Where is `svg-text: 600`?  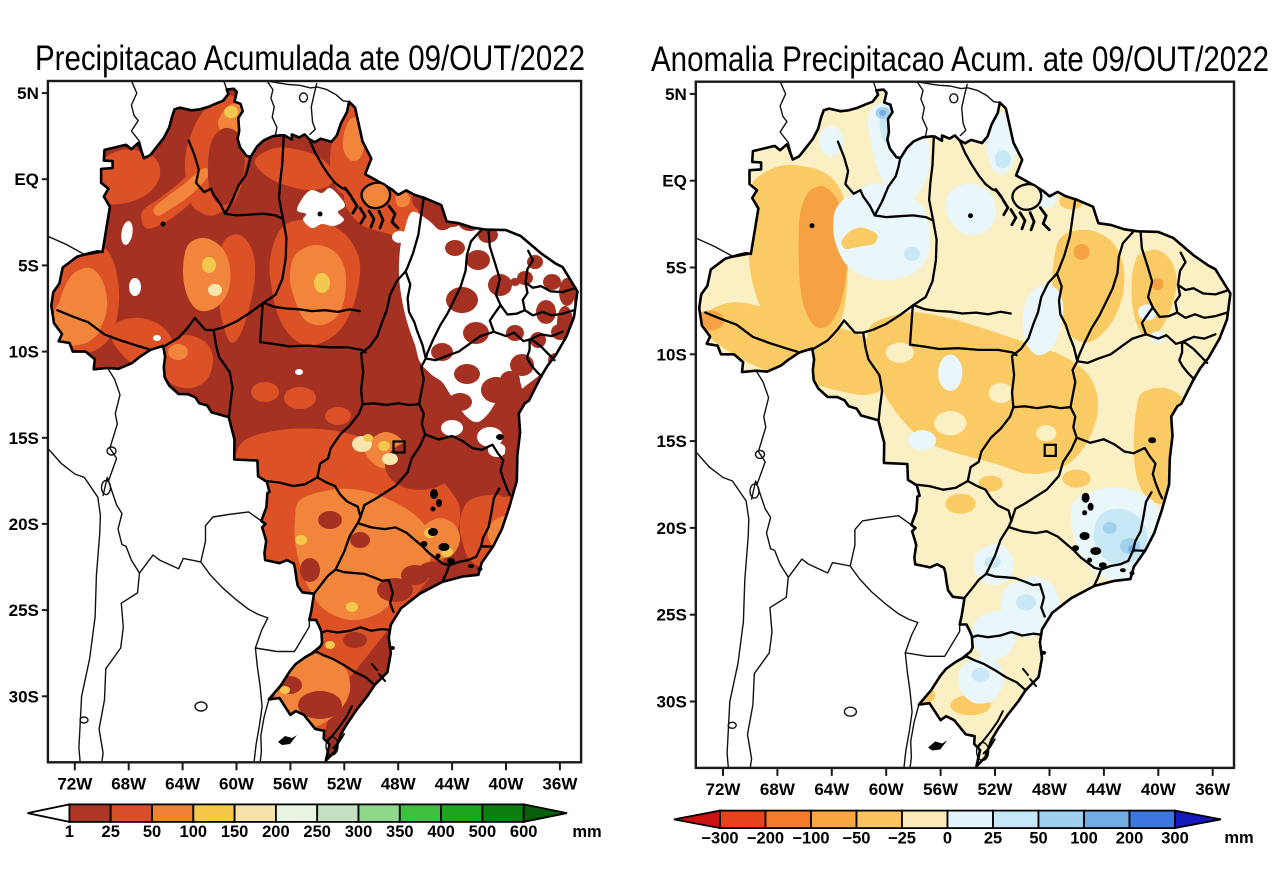 svg-text: 600 is located at coordinates (524, 832).